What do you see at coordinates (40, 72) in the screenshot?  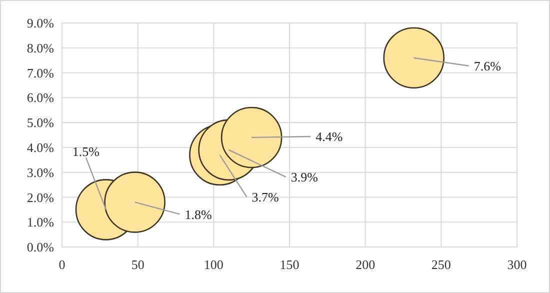 I see `y-tick-label: 7.0%` at bounding box center [40, 72].